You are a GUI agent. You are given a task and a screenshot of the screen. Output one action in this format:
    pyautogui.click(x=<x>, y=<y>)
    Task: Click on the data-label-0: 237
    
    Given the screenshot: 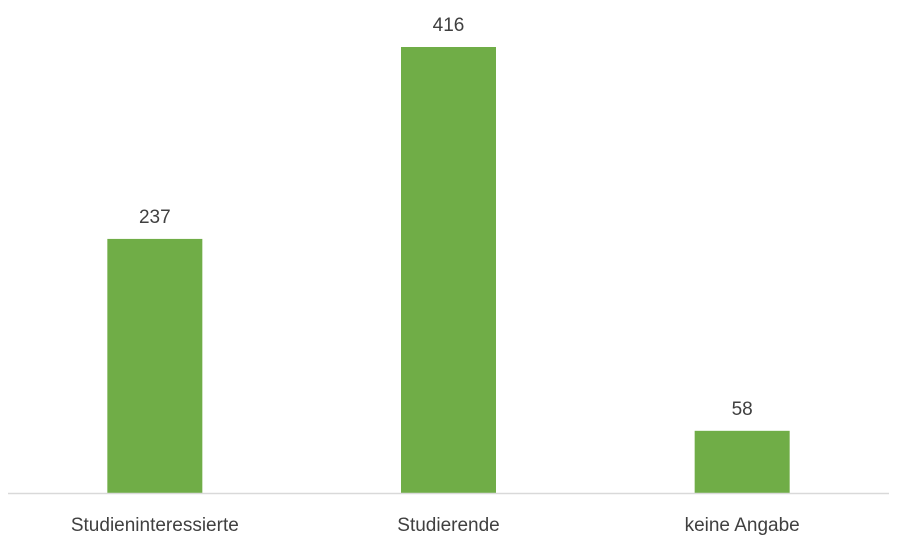 What is the action you would take?
    pyautogui.click(x=155, y=217)
    